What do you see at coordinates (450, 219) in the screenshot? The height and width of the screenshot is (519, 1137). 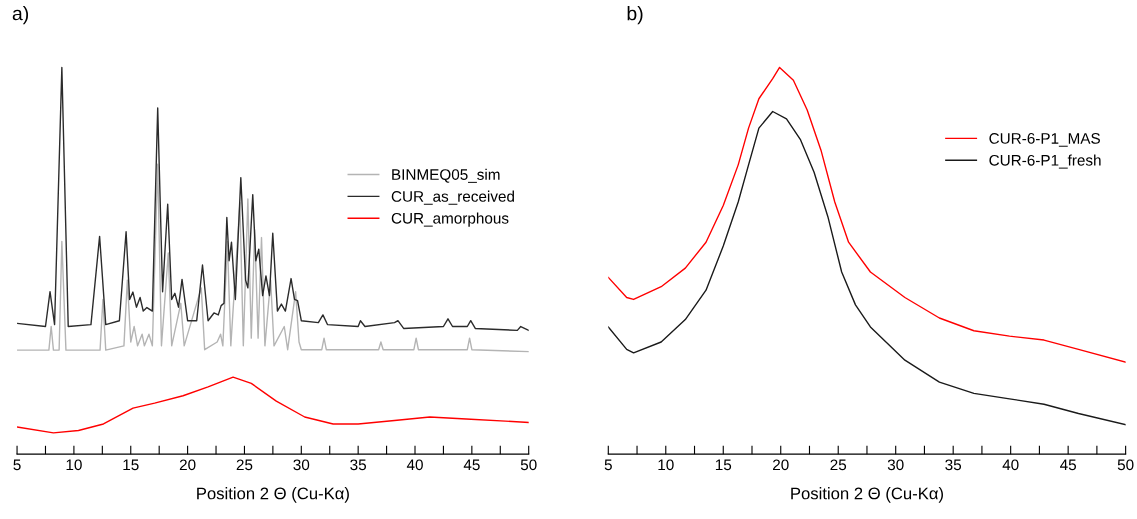 I see `legend-label: CUR_amorphous` at bounding box center [450, 219].